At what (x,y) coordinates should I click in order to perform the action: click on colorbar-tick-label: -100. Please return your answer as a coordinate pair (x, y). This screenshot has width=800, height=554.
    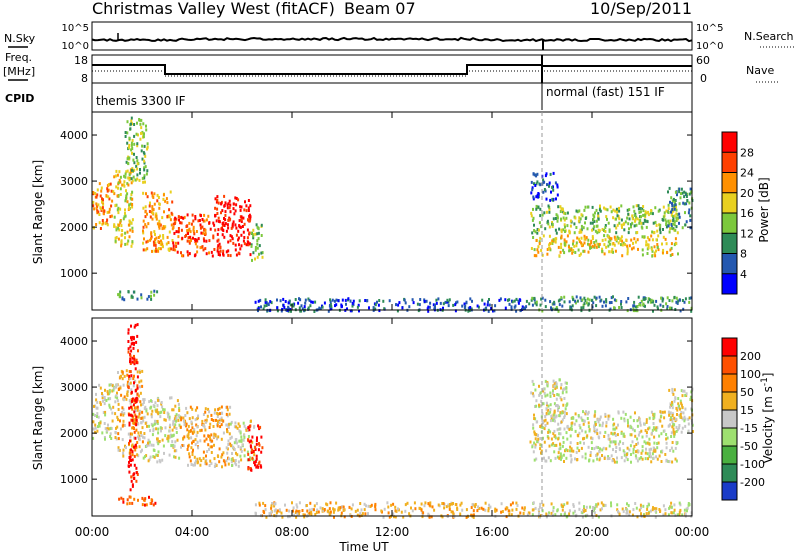
    Looking at the image, I should click on (752, 464).